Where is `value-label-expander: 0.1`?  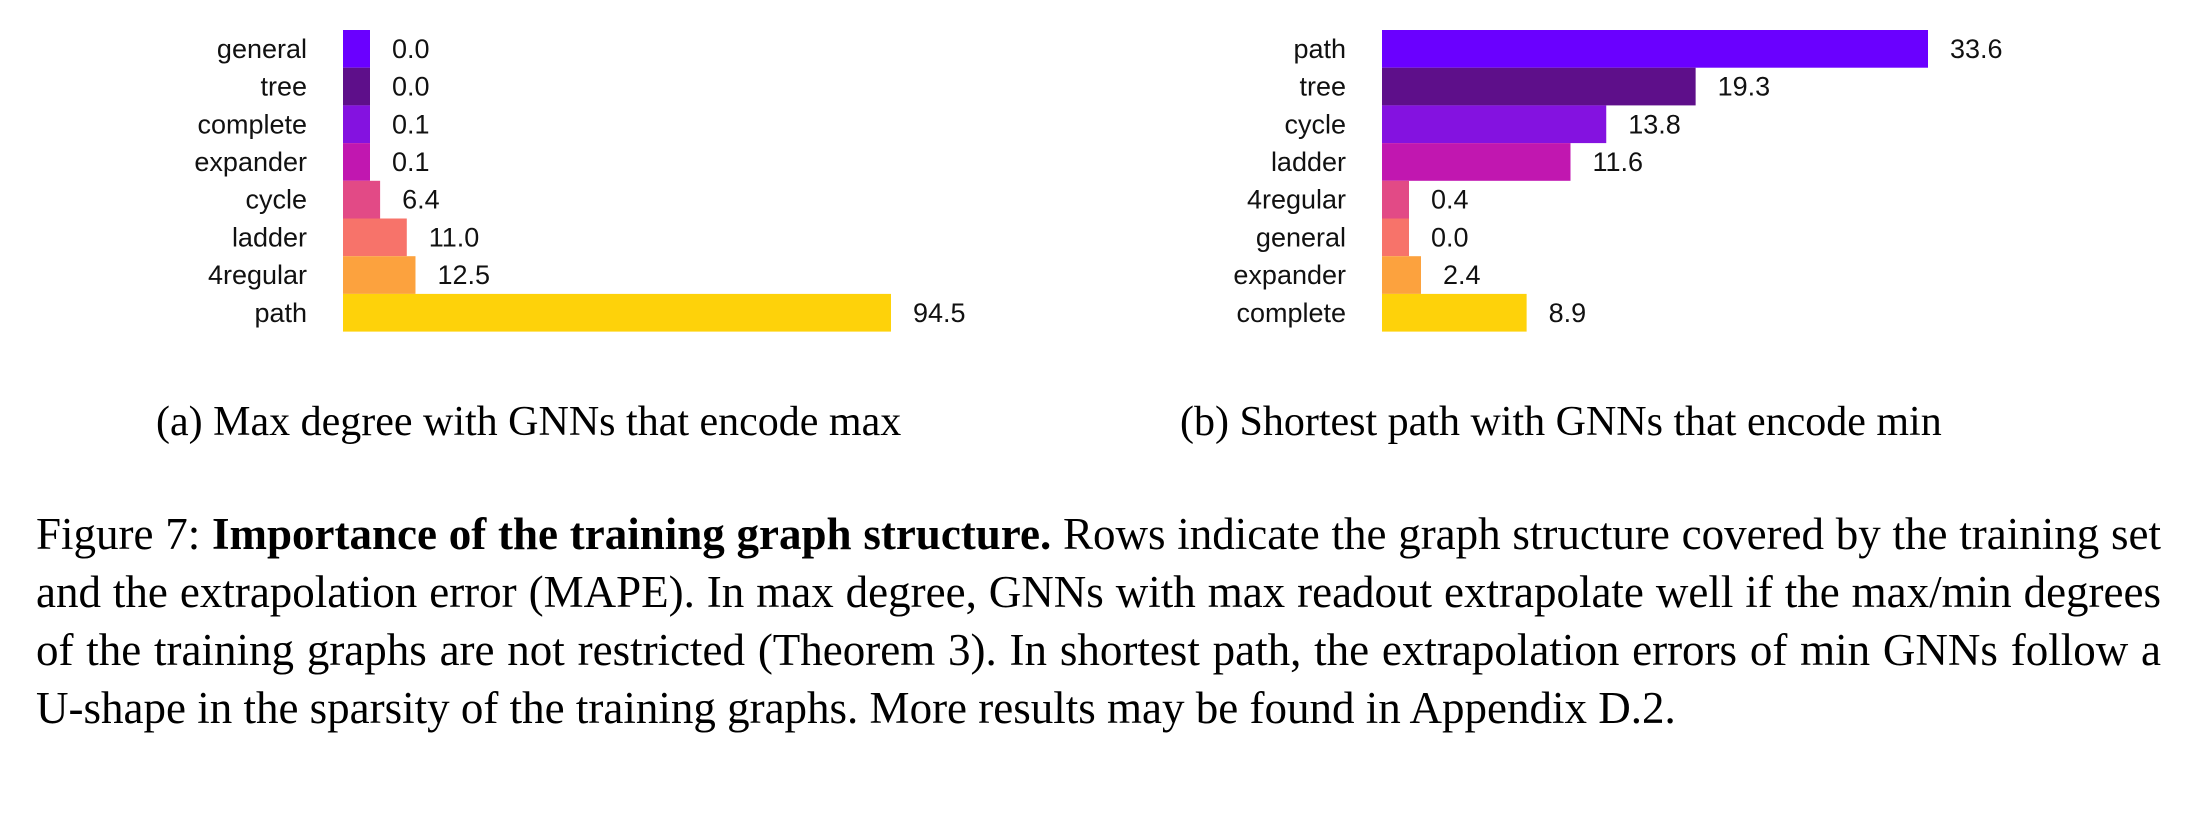 value-label-expander: 0.1 is located at coordinates (411, 162).